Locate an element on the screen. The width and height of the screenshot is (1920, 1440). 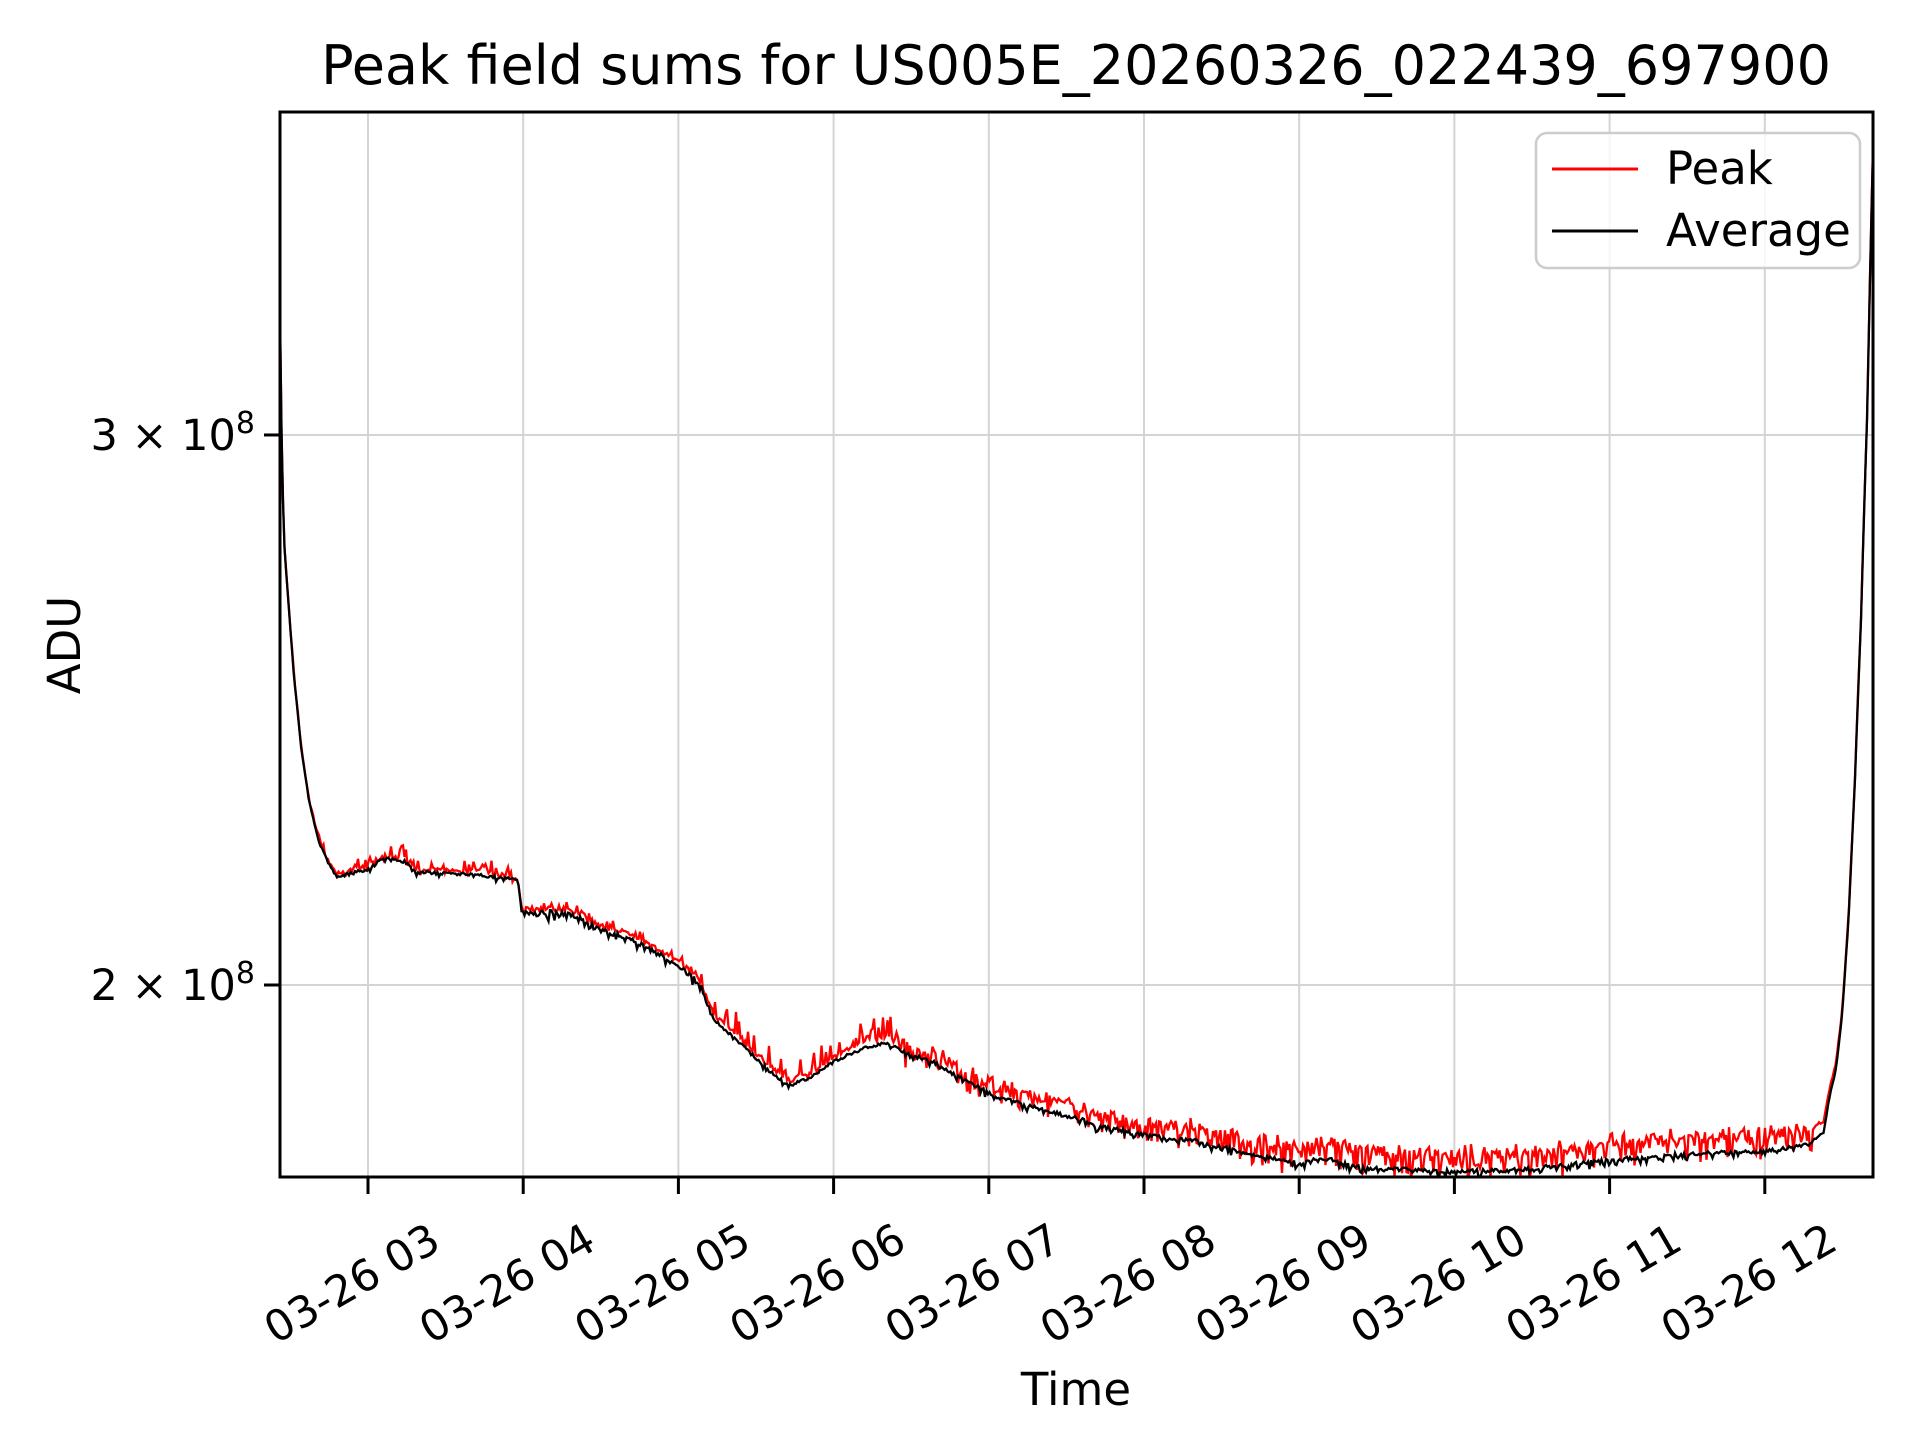
x-tick-label: 03-26 11 is located at coordinates (1594, 1284).